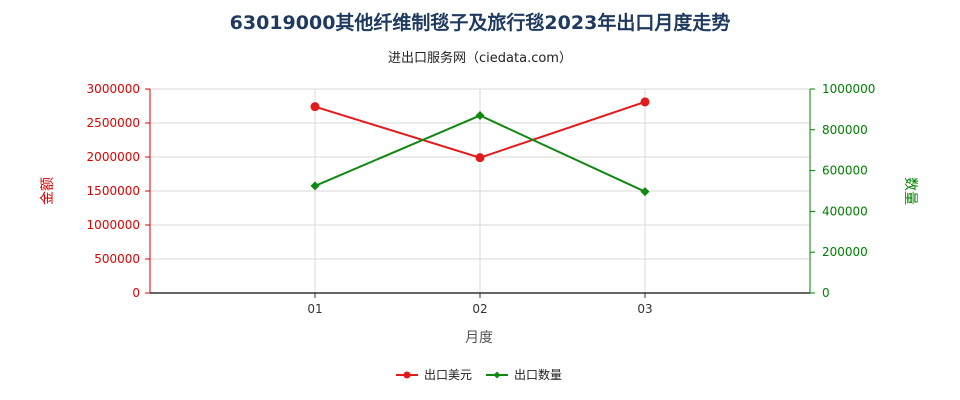  What do you see at coordinates (480, 147) in the screenshot?
I see `series-layer` at bounding box center [480, 147].